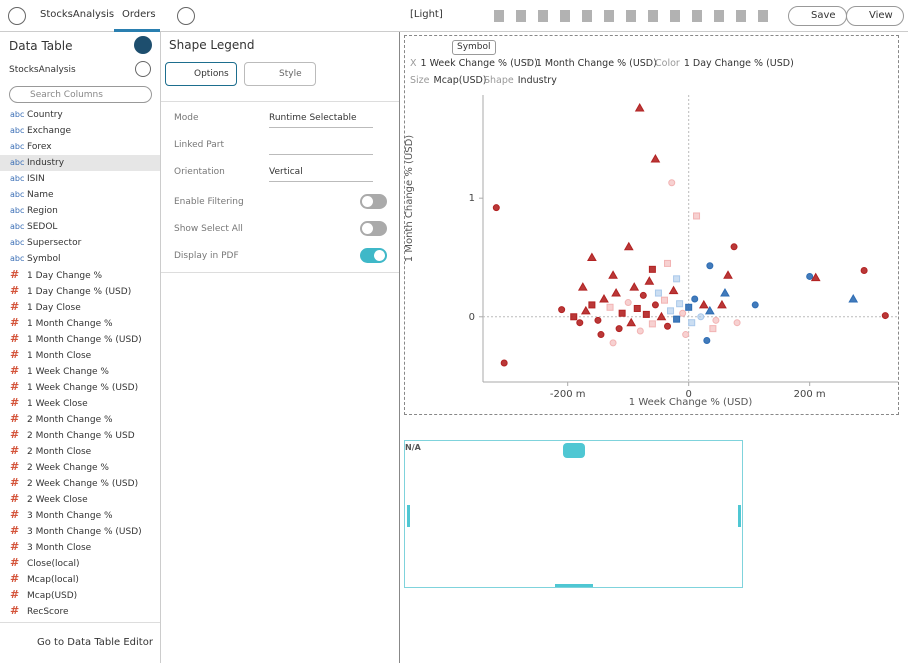 The height and width of the screenshot is (663, 908). I want to click on mapping-value: 1 Month Change % (USD), so click(596, 63).